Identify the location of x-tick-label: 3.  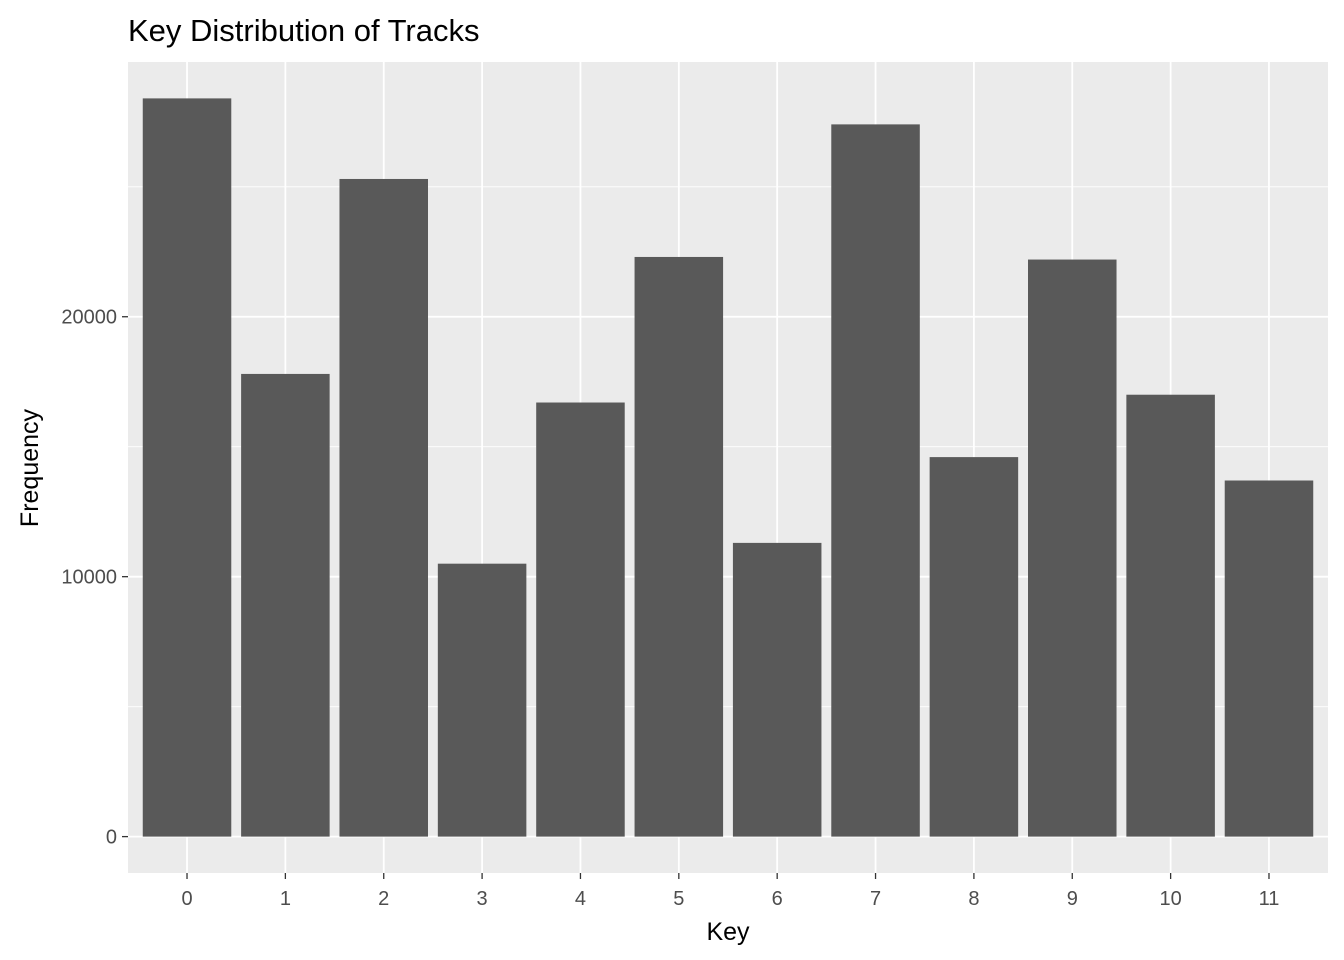
(482, 899).